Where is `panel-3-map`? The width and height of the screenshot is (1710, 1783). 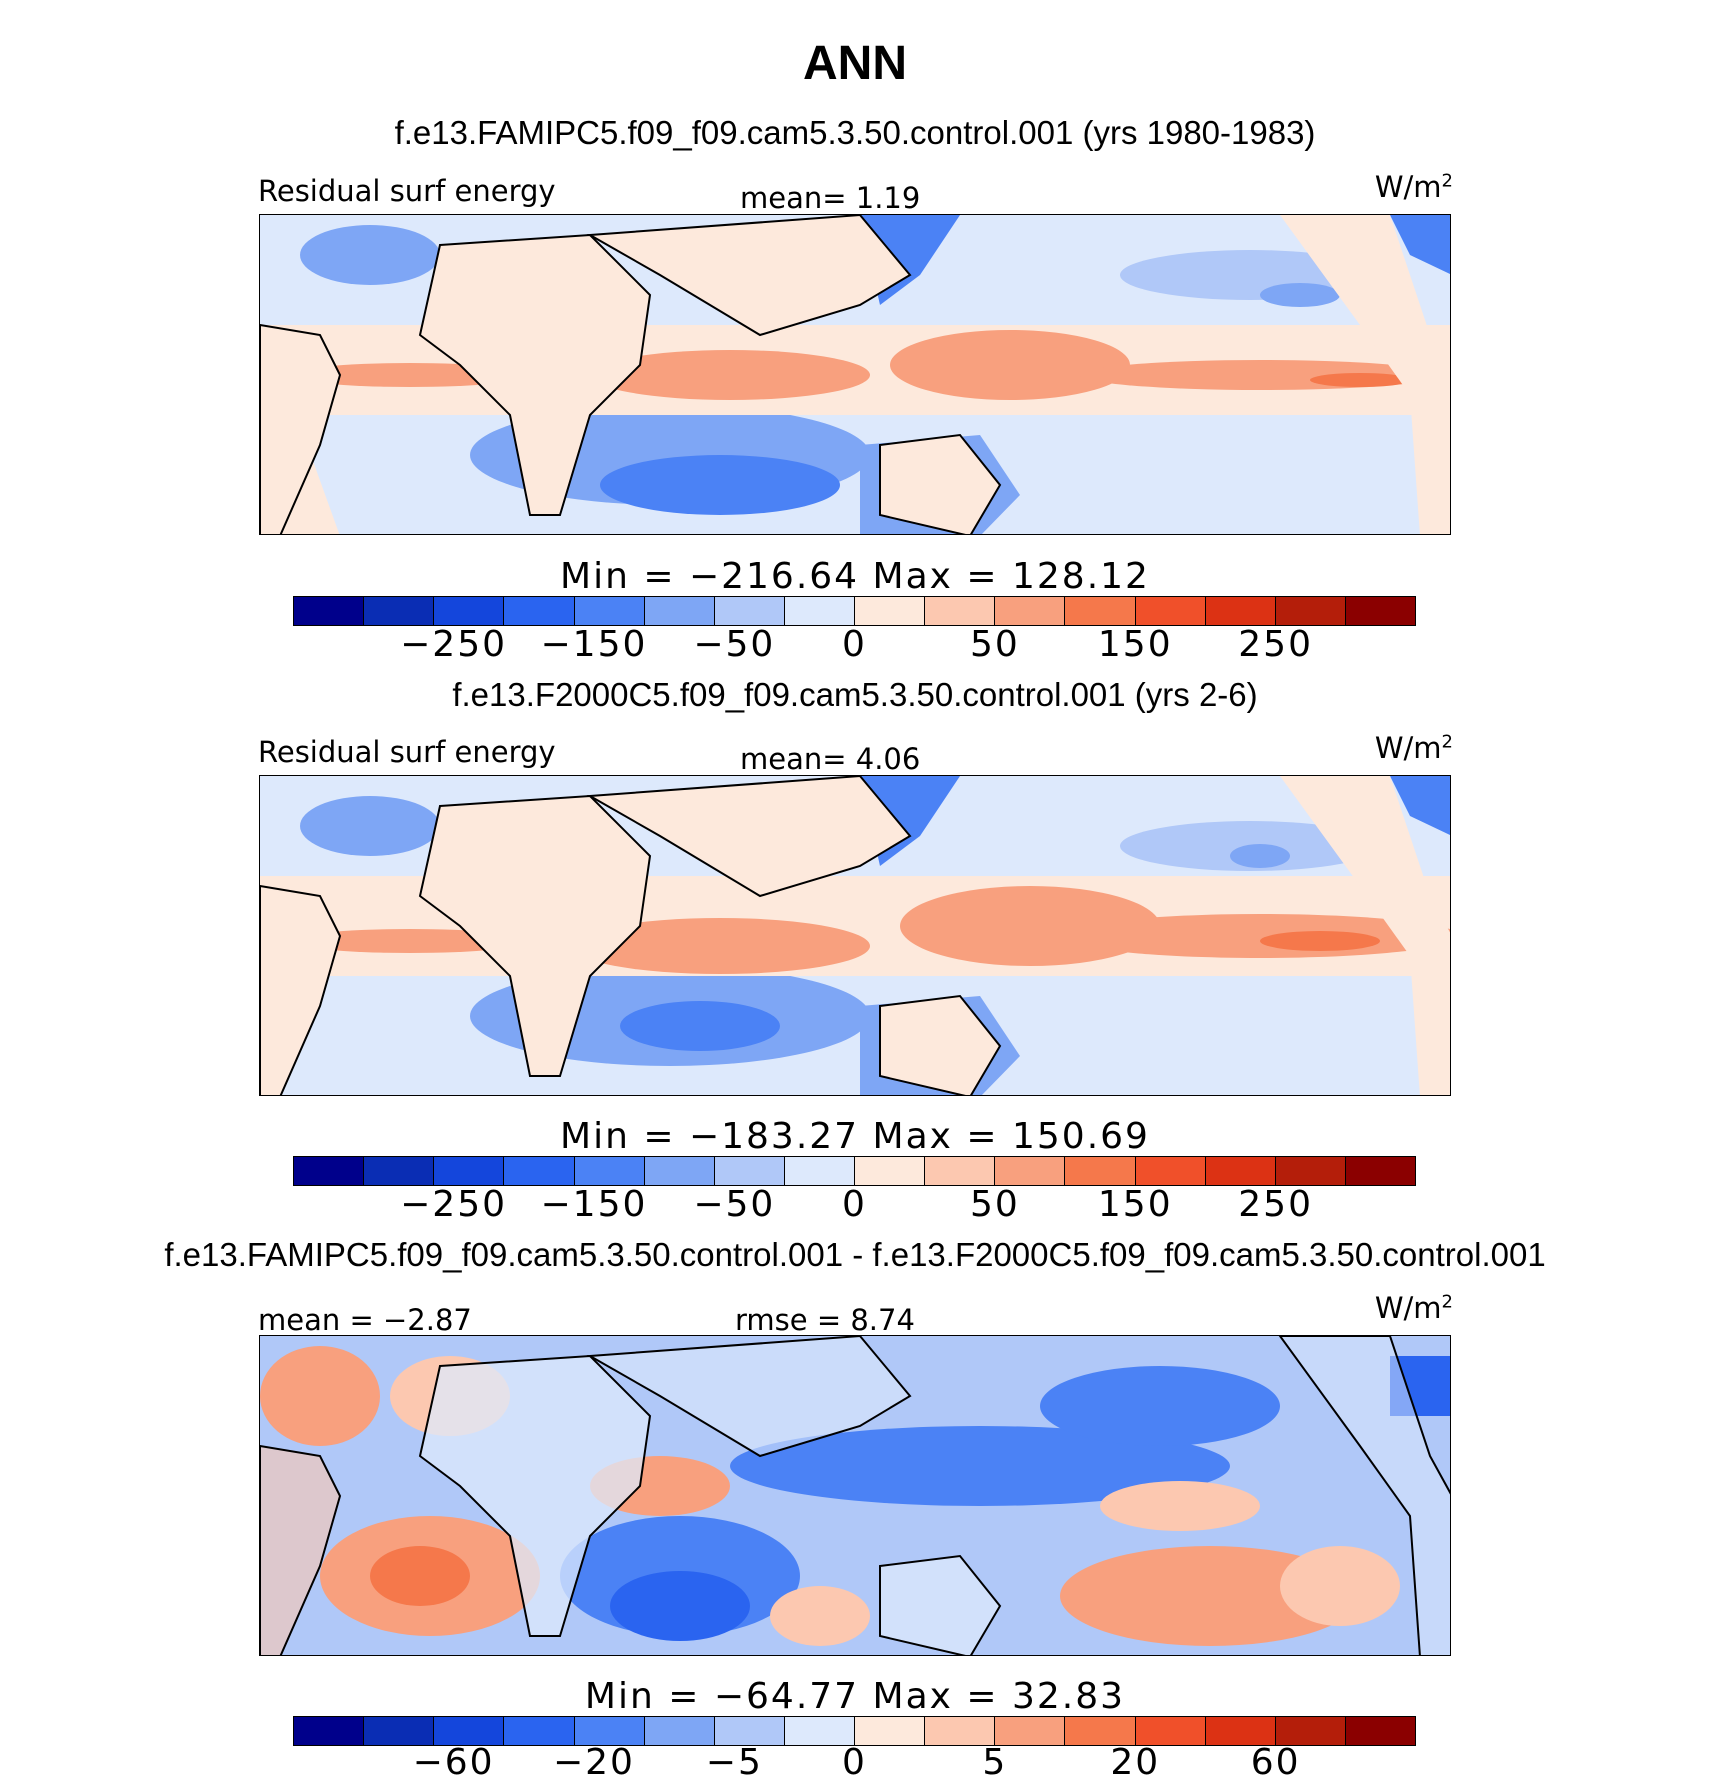
panel-3-map is located at coordinates (855, 1495).